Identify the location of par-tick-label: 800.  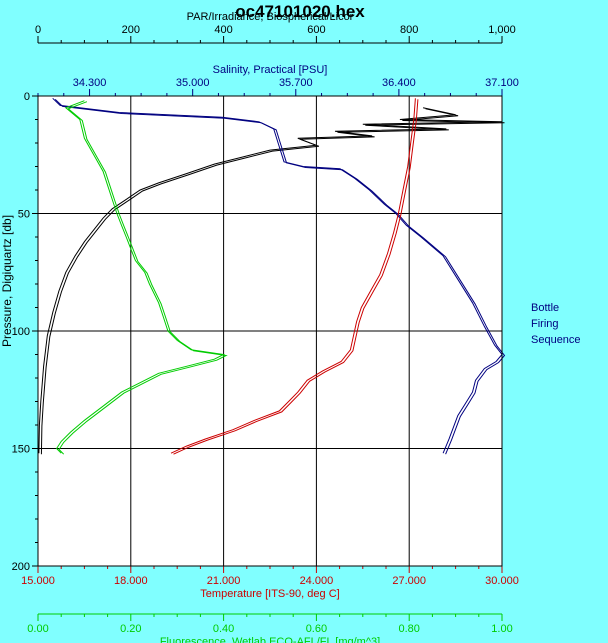
(409, 30).